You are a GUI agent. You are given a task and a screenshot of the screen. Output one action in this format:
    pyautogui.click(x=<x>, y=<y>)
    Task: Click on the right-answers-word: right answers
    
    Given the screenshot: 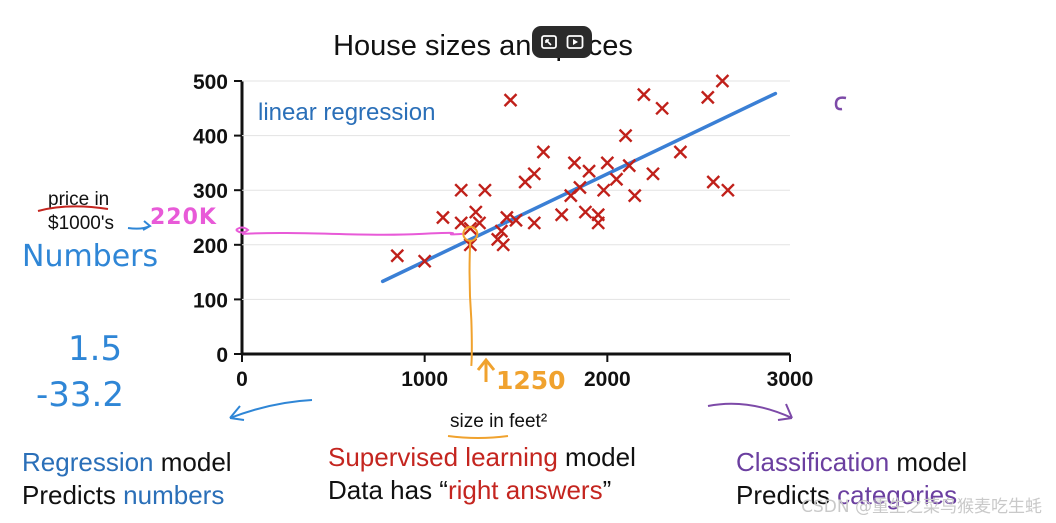 What is the action you would take?
    pyautogui.click(x=525, y=490)
    